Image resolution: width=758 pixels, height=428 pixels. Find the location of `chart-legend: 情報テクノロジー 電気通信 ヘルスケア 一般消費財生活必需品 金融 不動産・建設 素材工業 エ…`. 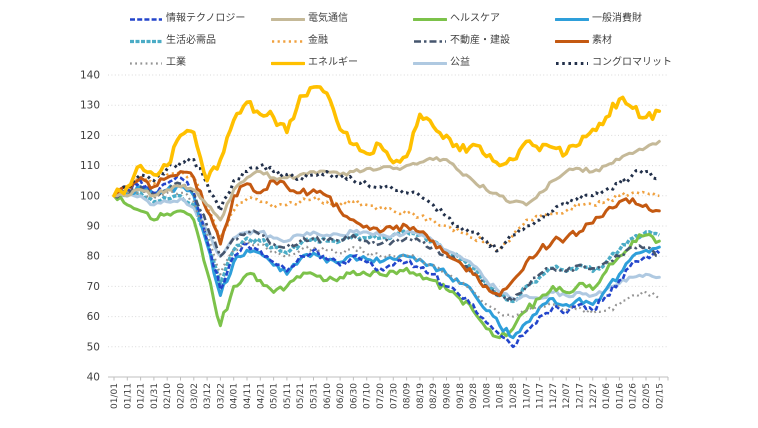

chart-legend: 情報テクノロジー 電気通信 ヘルスケア 一般消費財生活必需品 金融 不動産・建設 素材工業 エ… is located at coordinates (422, 41).